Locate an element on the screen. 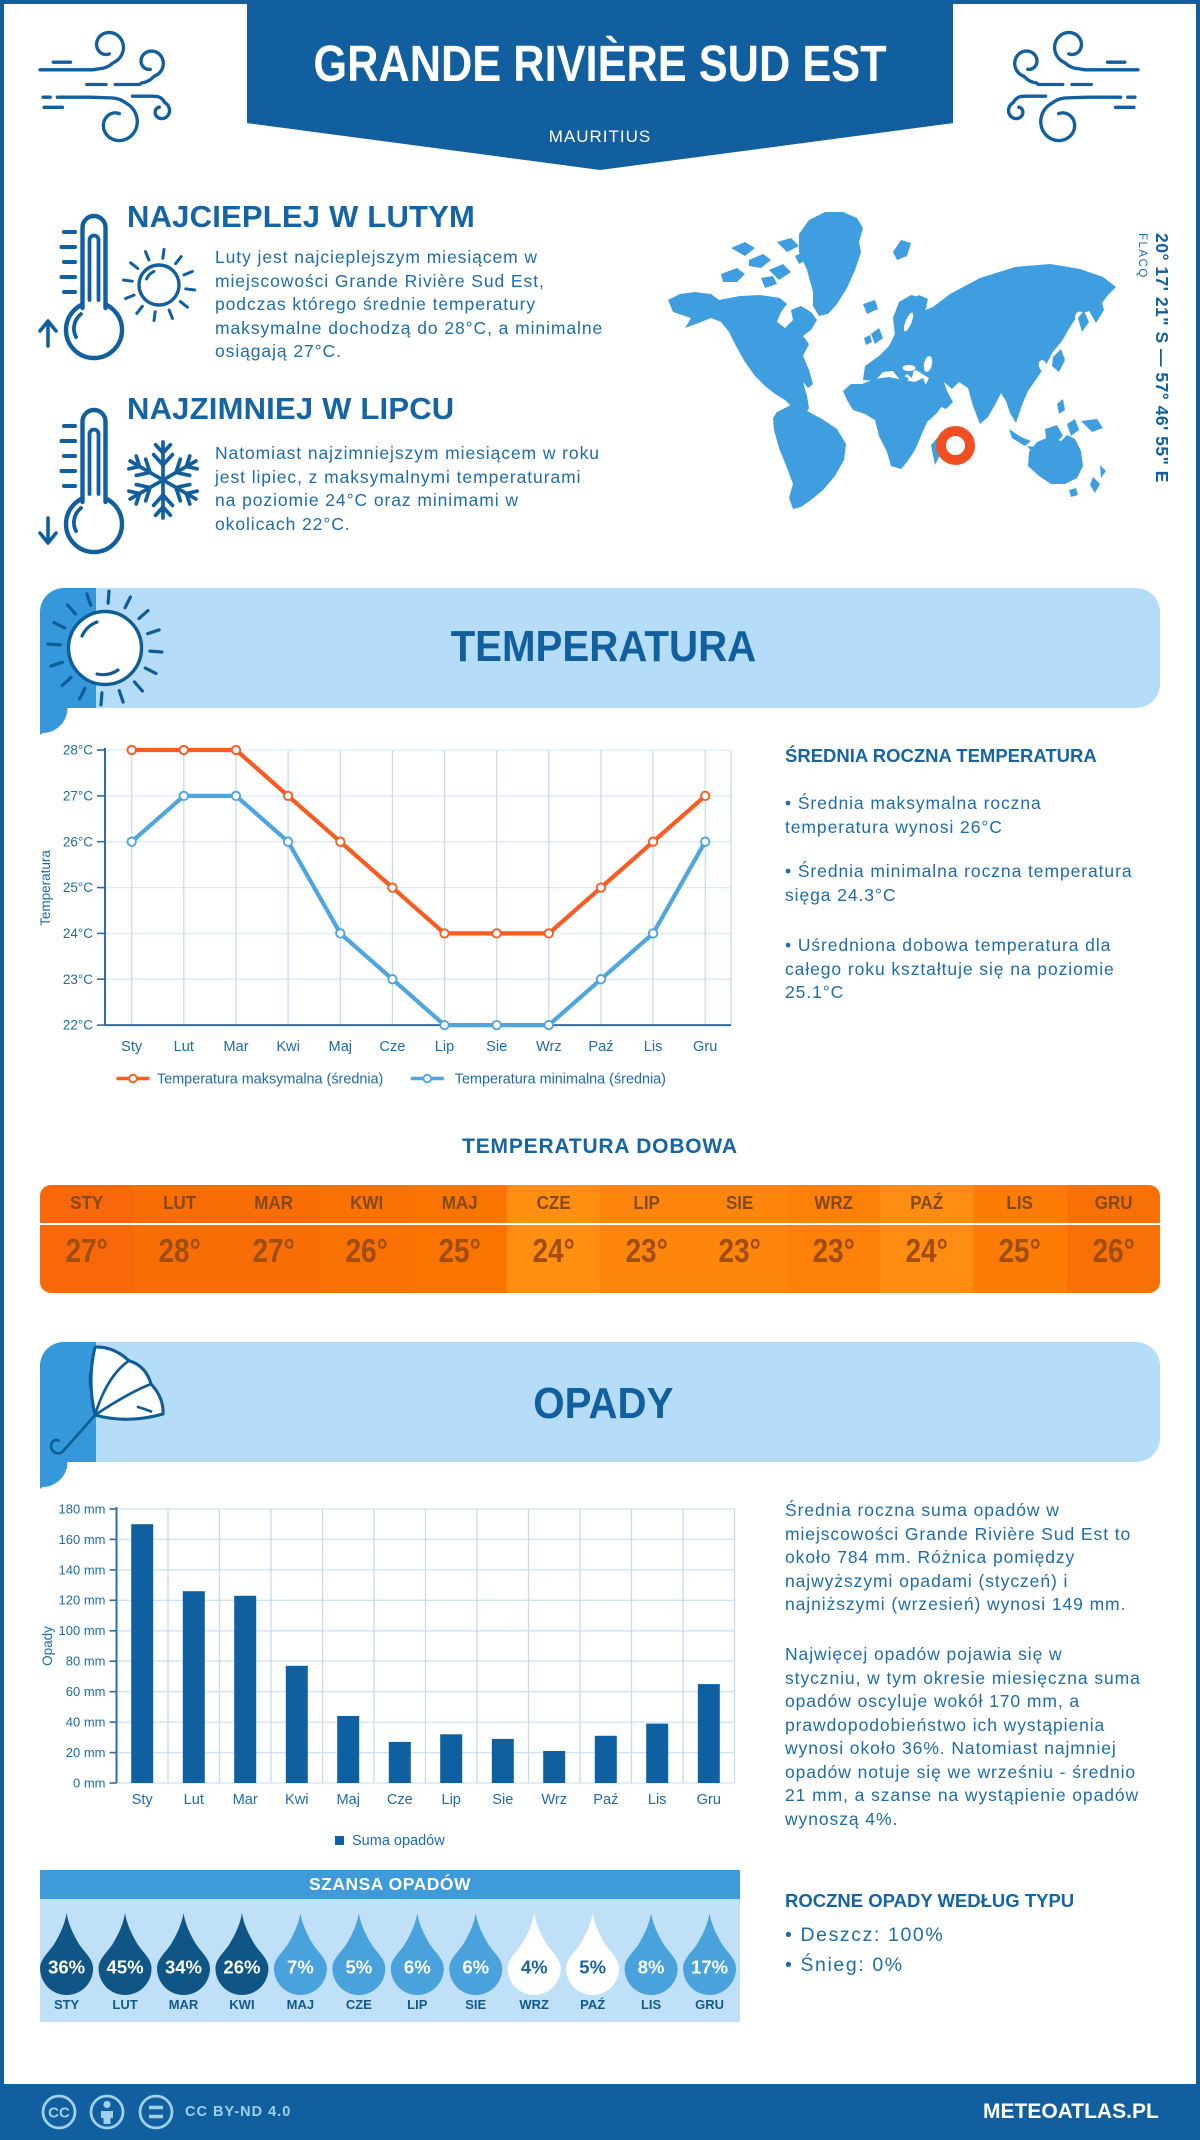 The height and width of the screenshot is (2140, 1200). svg-text: LIP is located at coordinates (417, 2004).